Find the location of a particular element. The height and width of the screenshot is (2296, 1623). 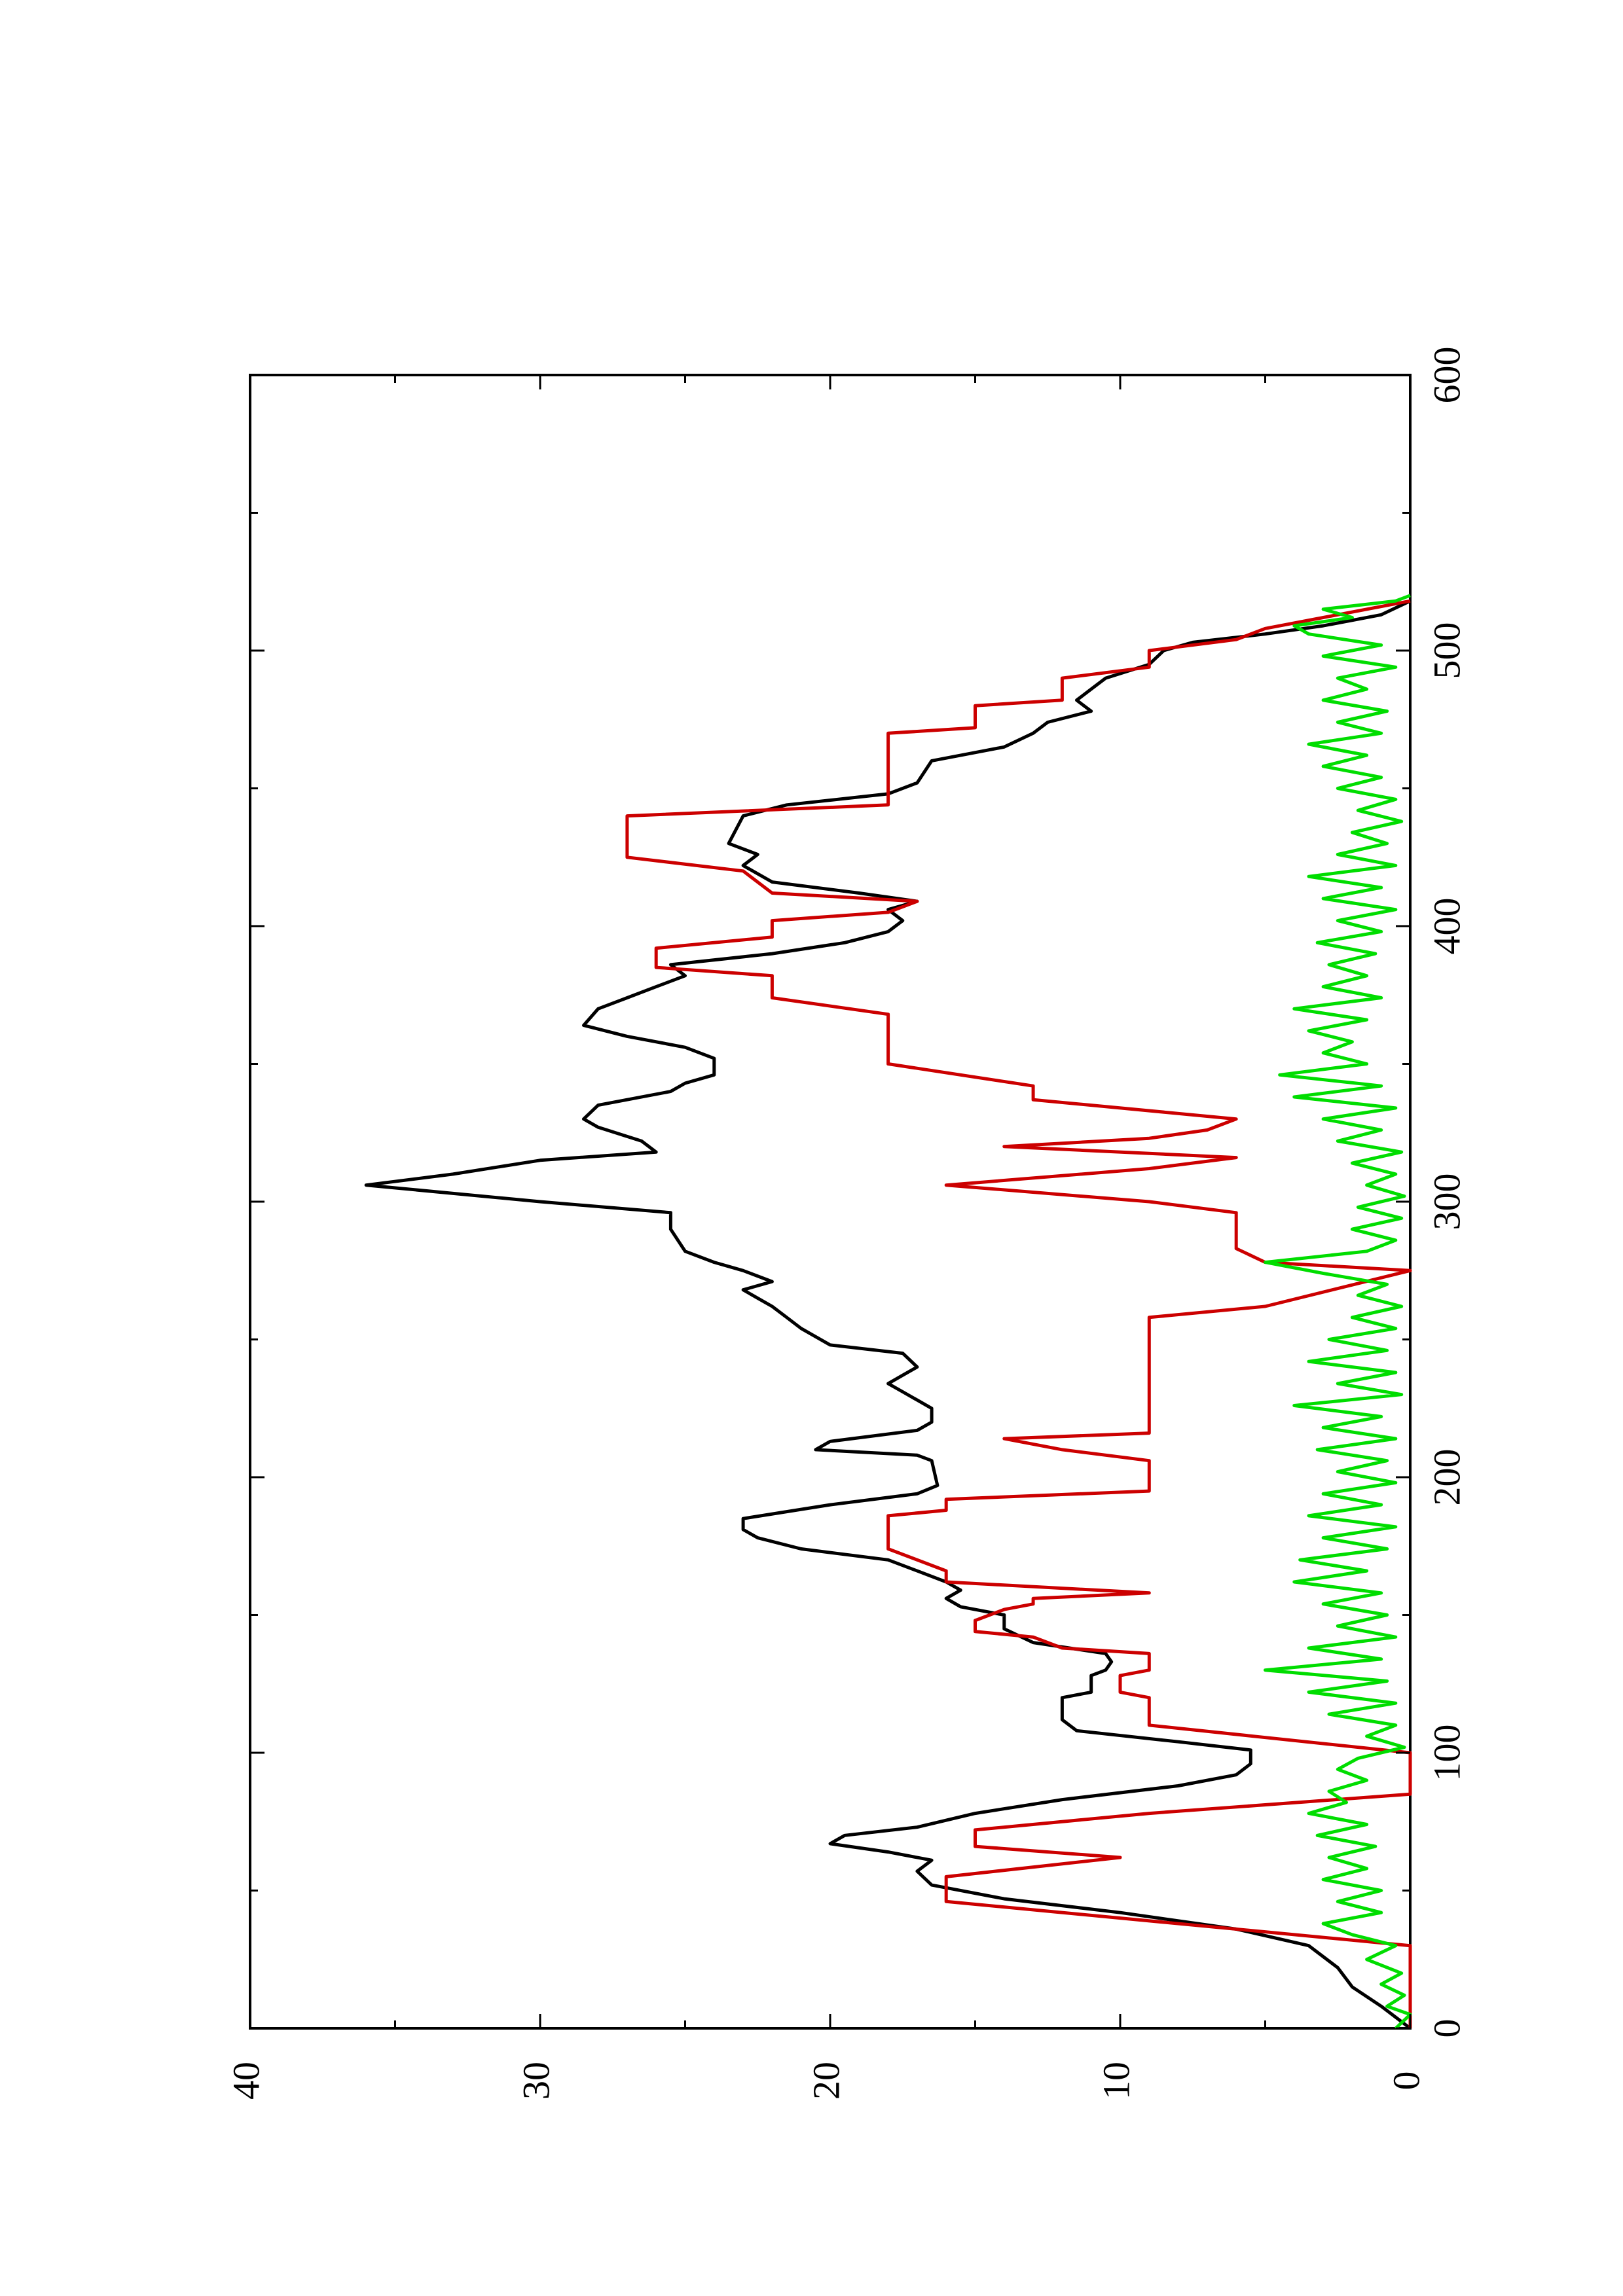

x-tick-label: 600 is located at coordinates (1446, 376).